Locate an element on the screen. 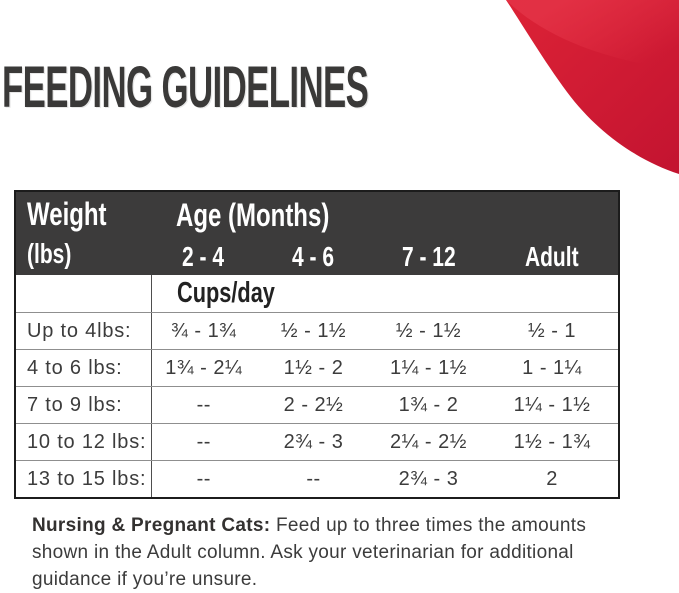 The image size is (679, 593). units-row-empty-cell is located at coordinates (83, 294).